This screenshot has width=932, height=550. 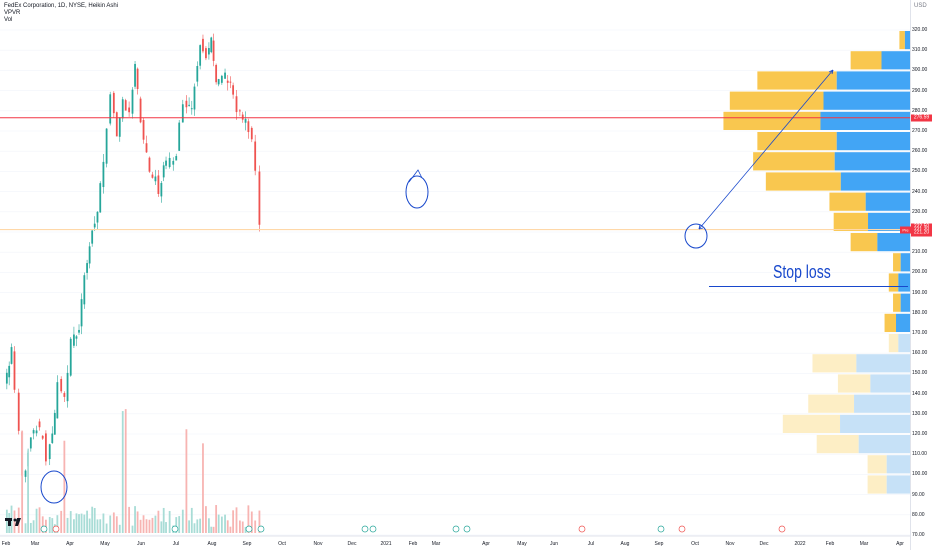 I want to click on time-tick-label: May, so click(x=522, y=544).